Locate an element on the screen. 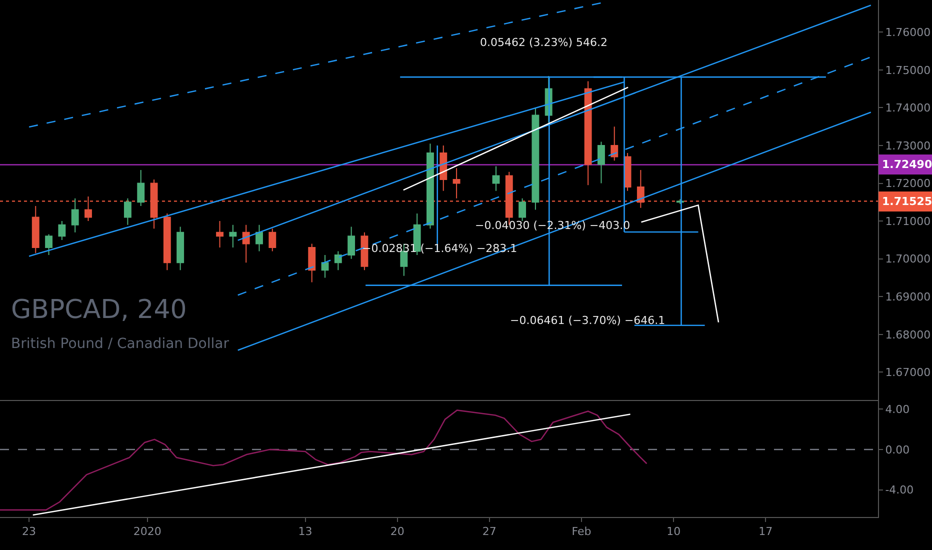 This screenshot has width=932, height=550. y-tick-label: 1.71000 is located at coordinates (908, 221).